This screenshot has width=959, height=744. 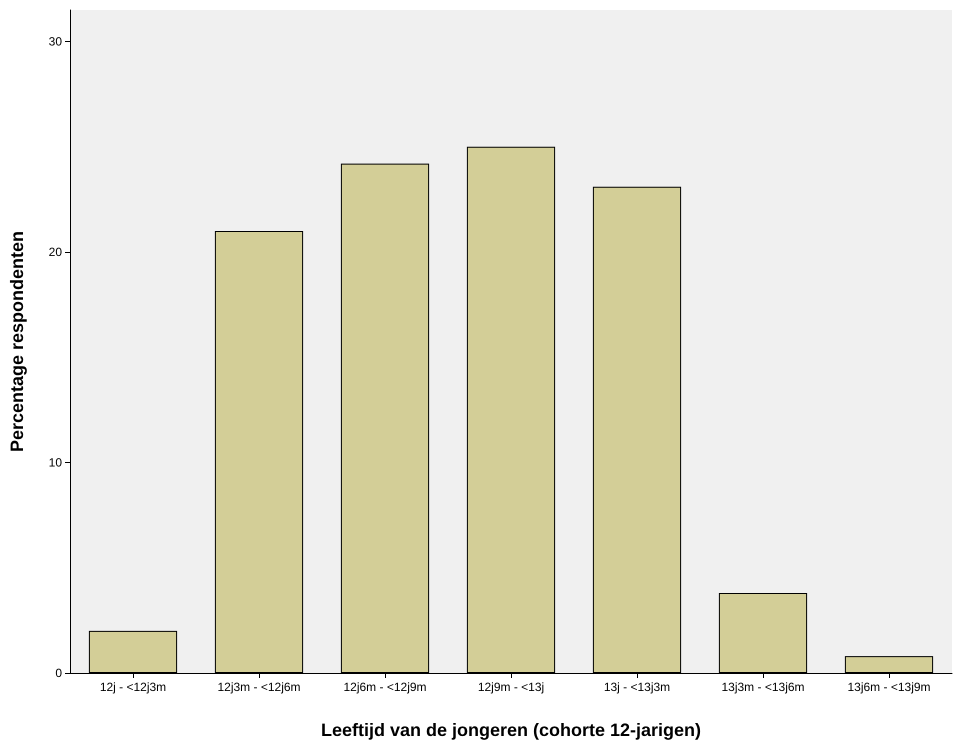 What do you see at coordinates (17, 341) in the screenshot?
I see `y-axis-title: Percentage respondenten` at bounding box center [17, 341].